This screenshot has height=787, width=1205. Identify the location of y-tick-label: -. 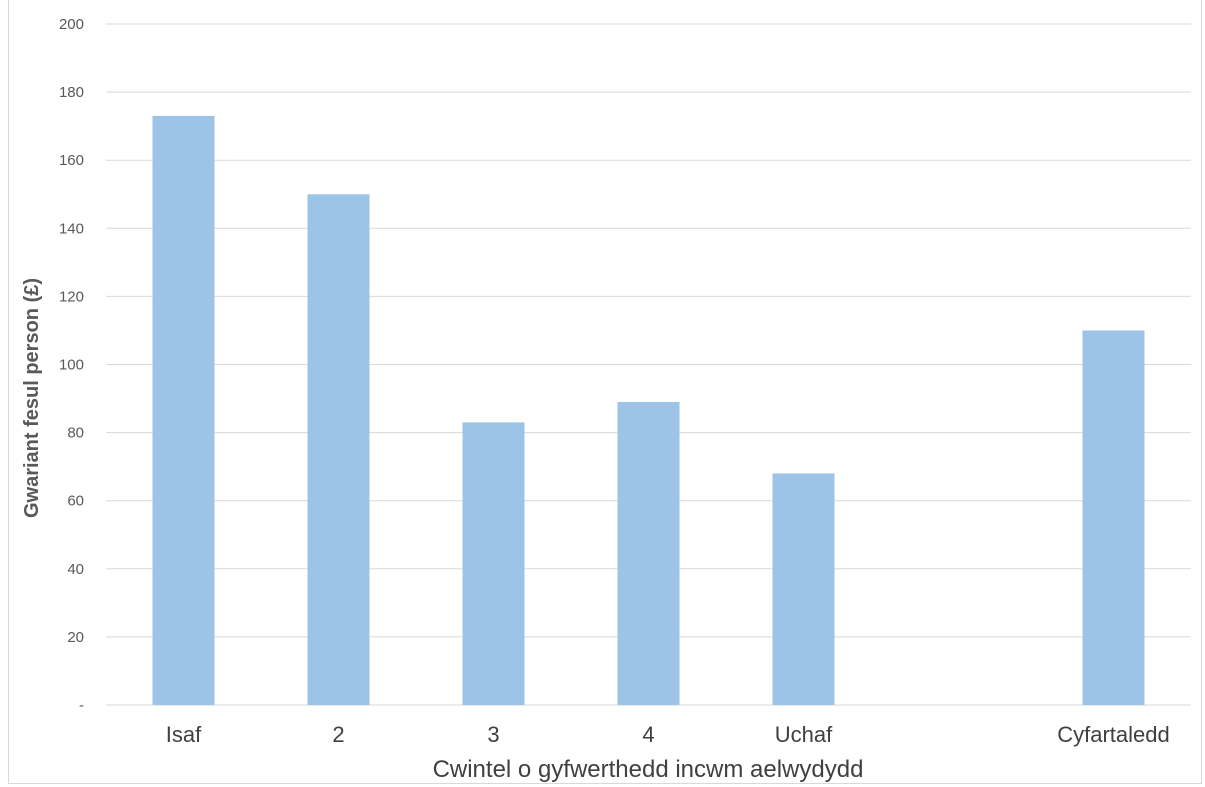
(81, 705).